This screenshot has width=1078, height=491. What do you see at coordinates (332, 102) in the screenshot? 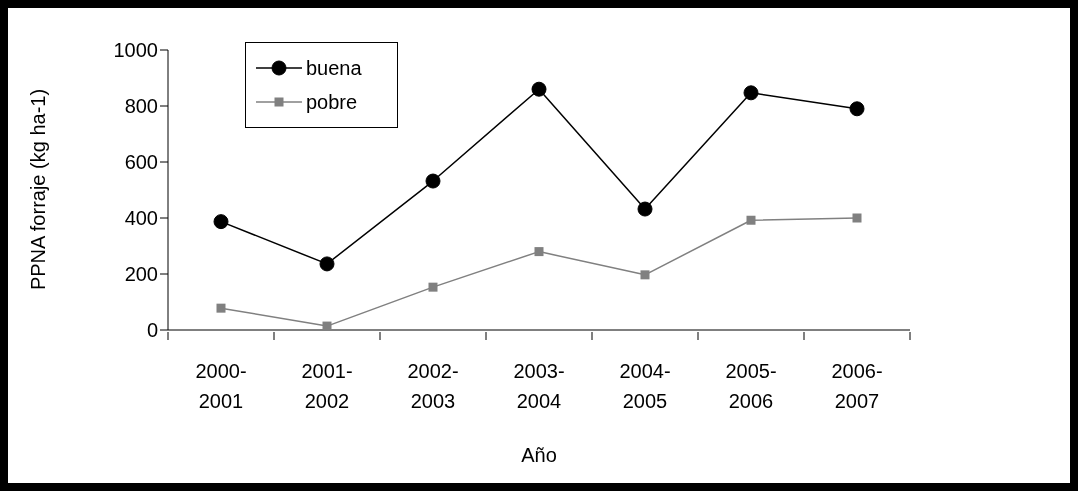
I see `legend-label: pobre` at bounding box center [332, 102].